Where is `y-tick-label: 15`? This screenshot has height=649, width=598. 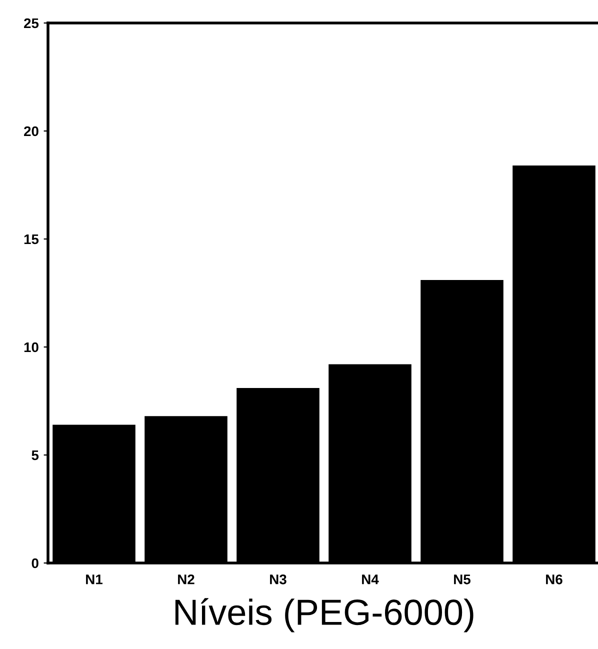 y-tick-label: 15 is located at coordinates (31, 239).